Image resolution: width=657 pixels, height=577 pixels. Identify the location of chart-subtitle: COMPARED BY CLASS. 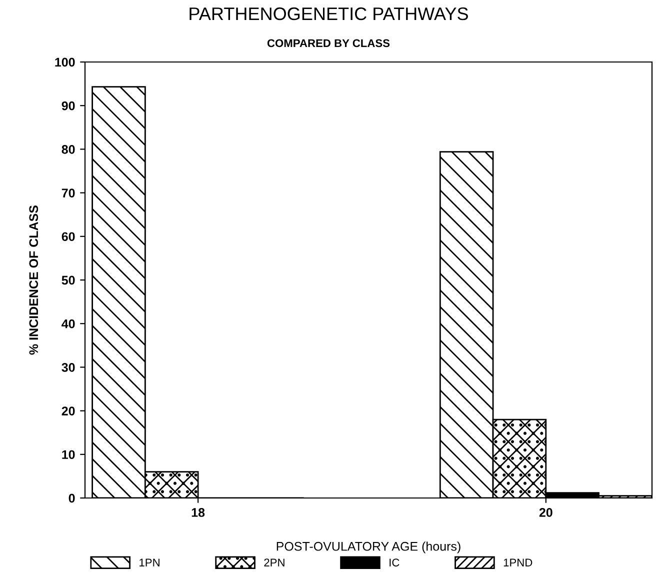
(328, 43).